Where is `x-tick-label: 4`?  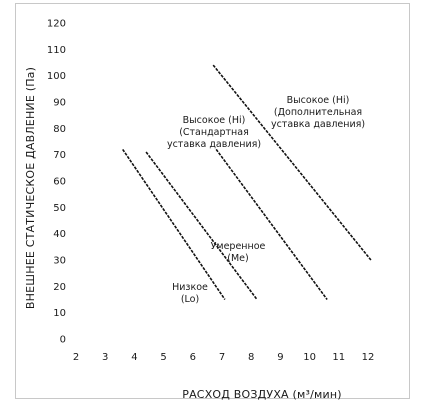
x-tick-label: 4 is located at coordinates (134, 357).